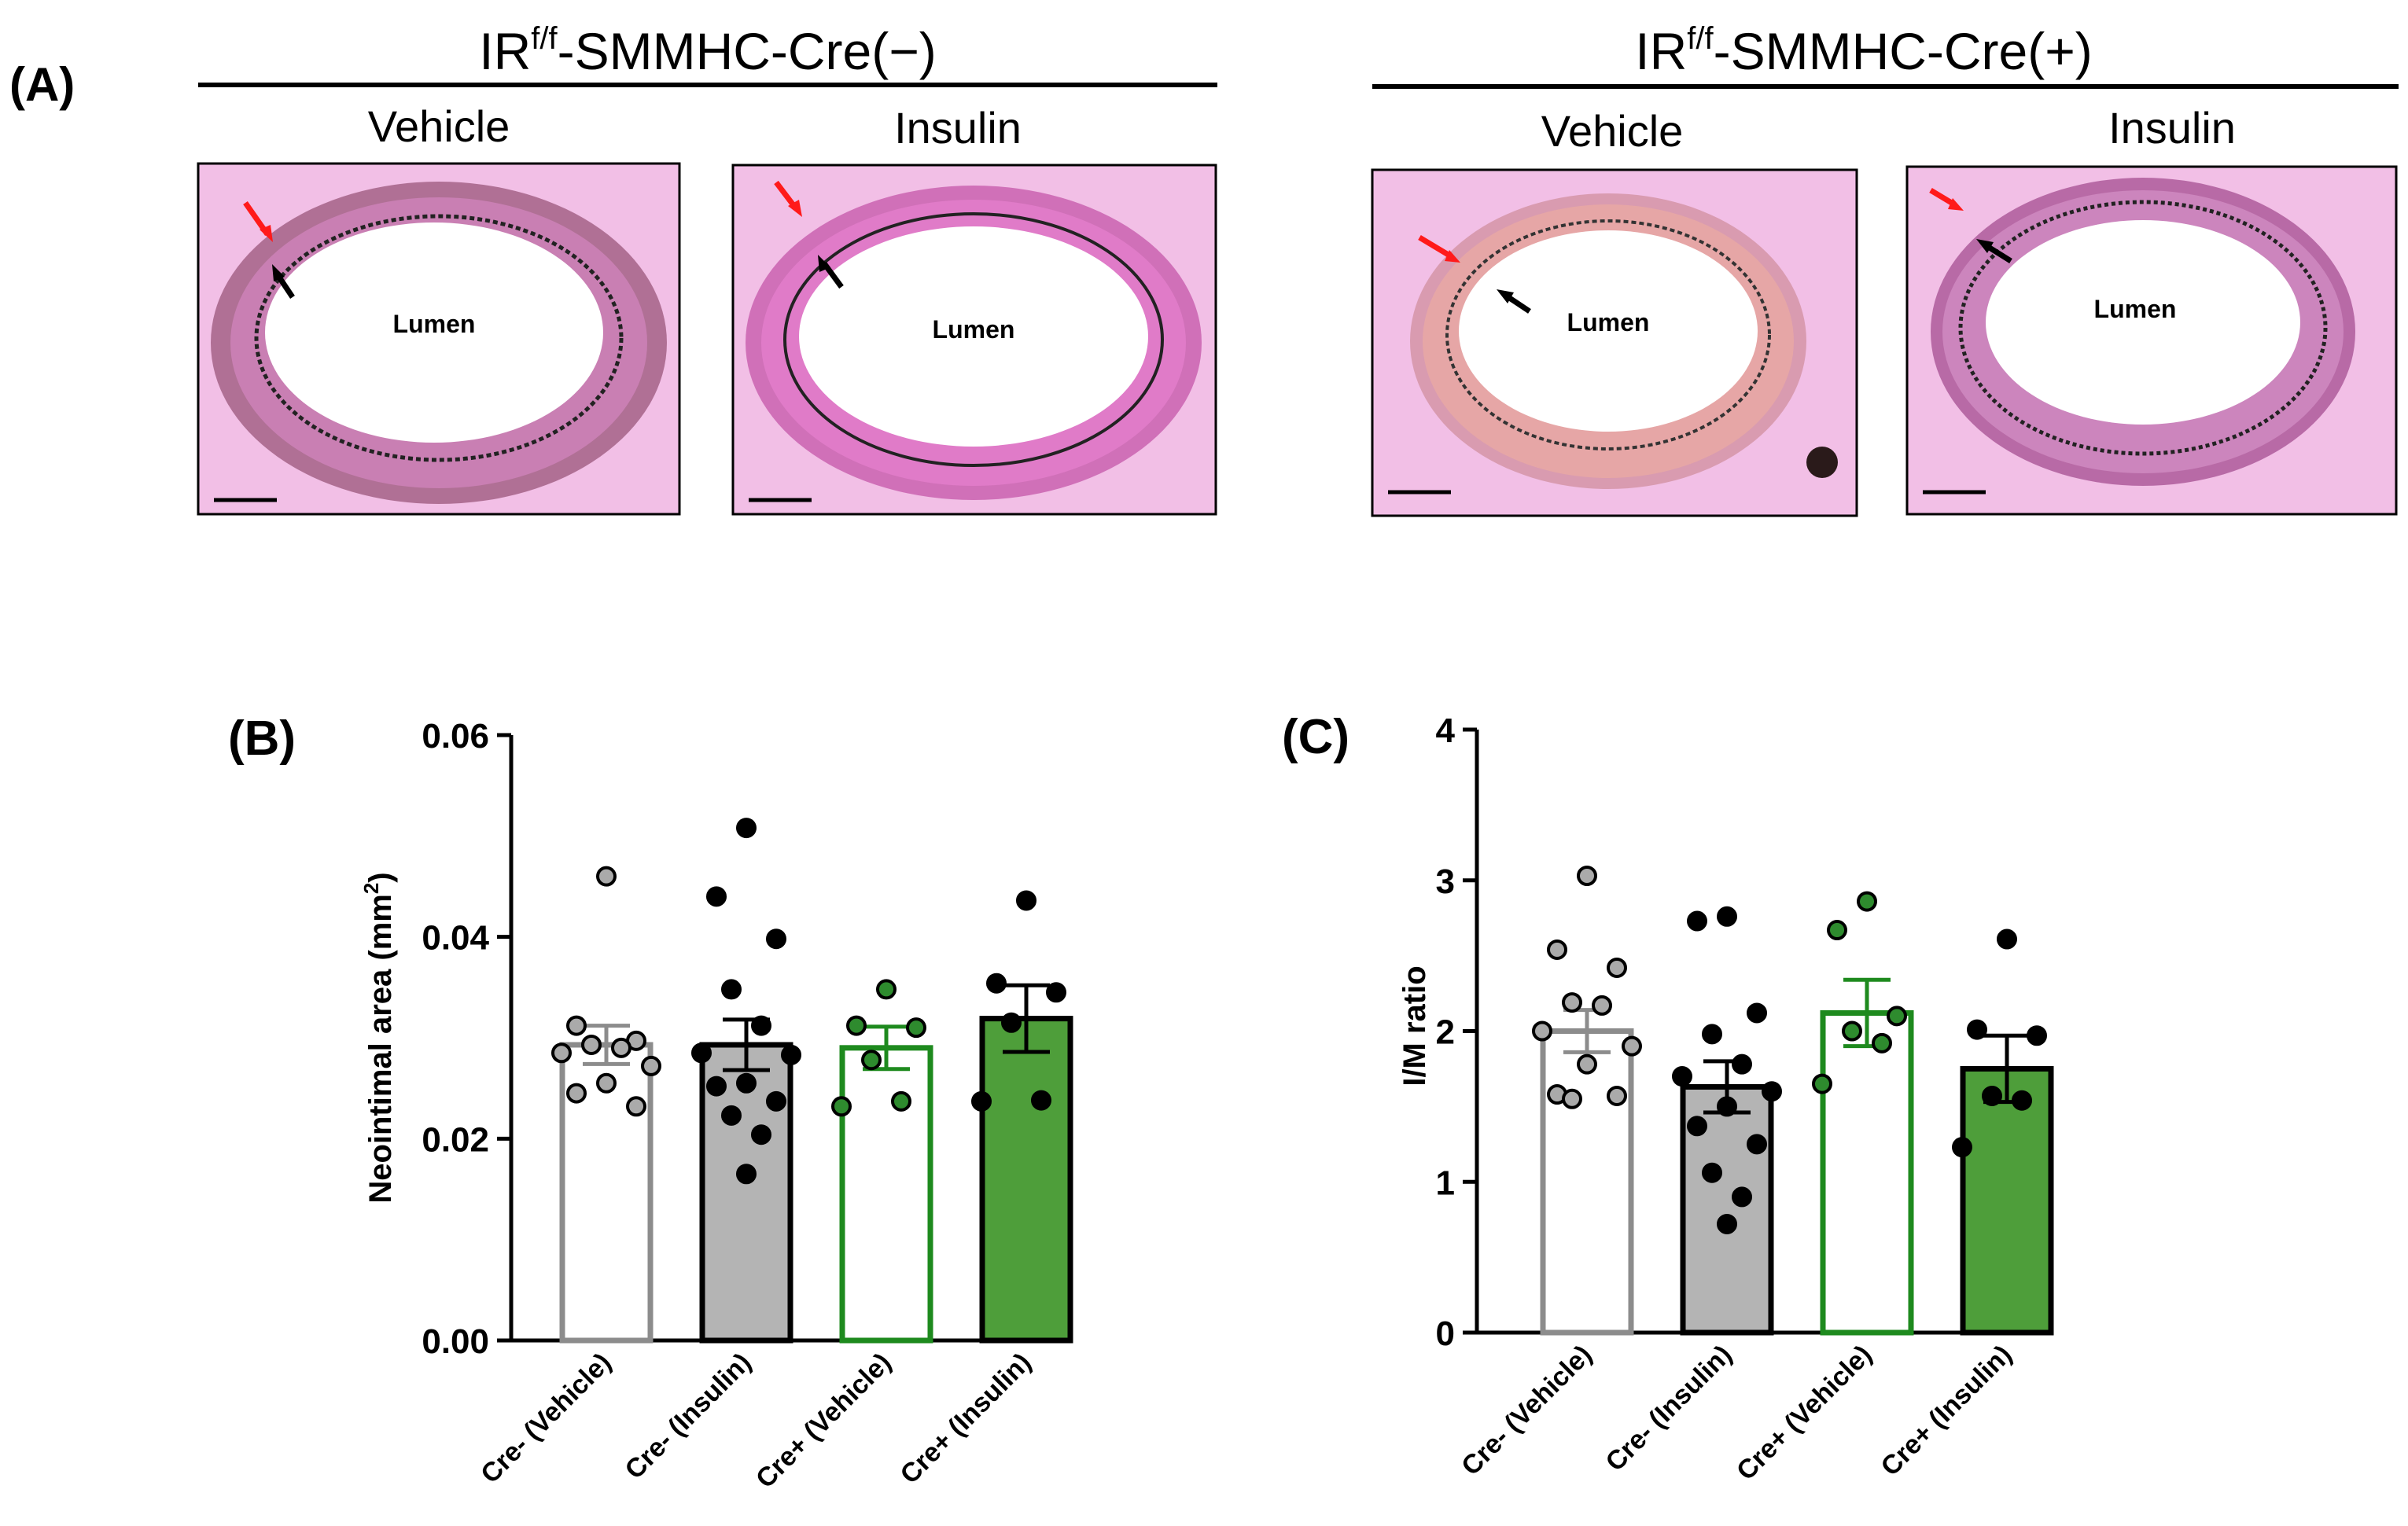 The height and width of the screenshot is (1526, 2408). Describe the element at coordinates (439, 339) in the screenshot. I see `micrograph-cre-neg-vehicle: Lumen` at that location.